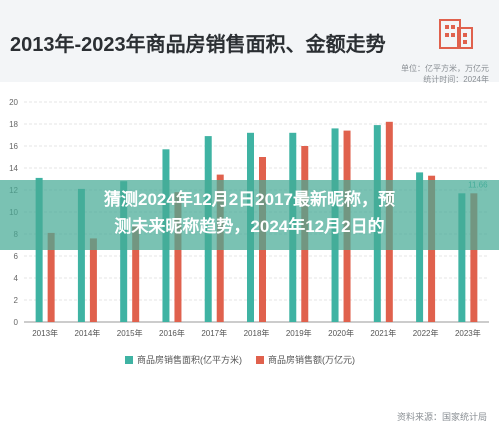 This screenshot has width=499, height=435. I want to click on date-label: 统计时间：2024年, so click(456, 79).